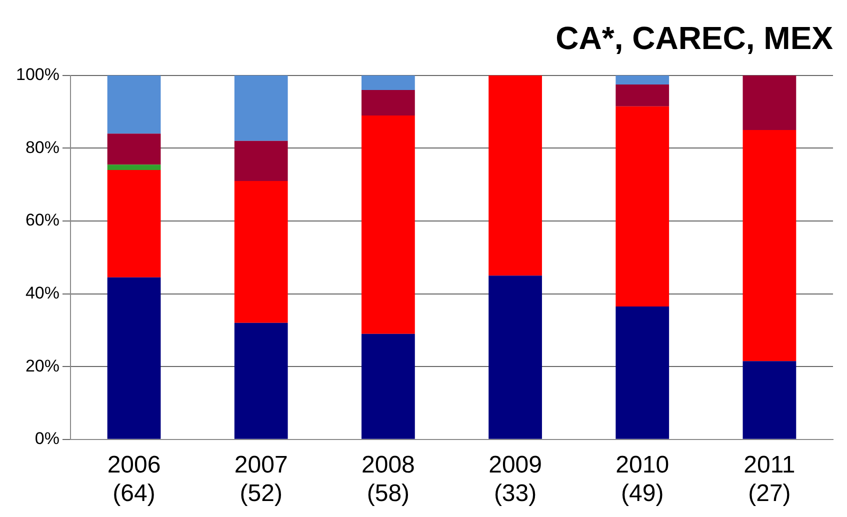  What do you see at coordinates (515, 479) in the screenshot?
I see `x-tick-label: 2009 (33)` at bounding box center [515, 479].